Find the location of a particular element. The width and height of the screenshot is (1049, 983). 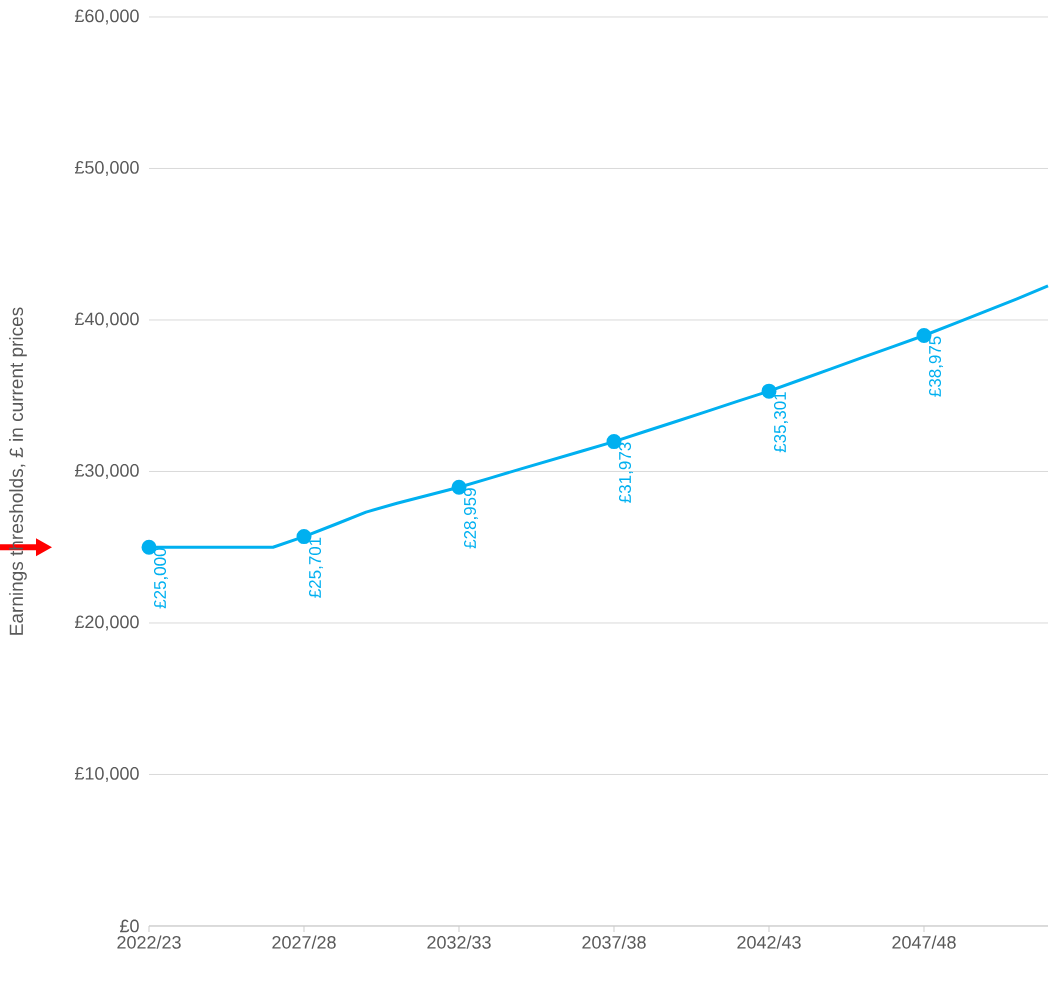

data-label: £25,000 is located at coordinates (161, 578).